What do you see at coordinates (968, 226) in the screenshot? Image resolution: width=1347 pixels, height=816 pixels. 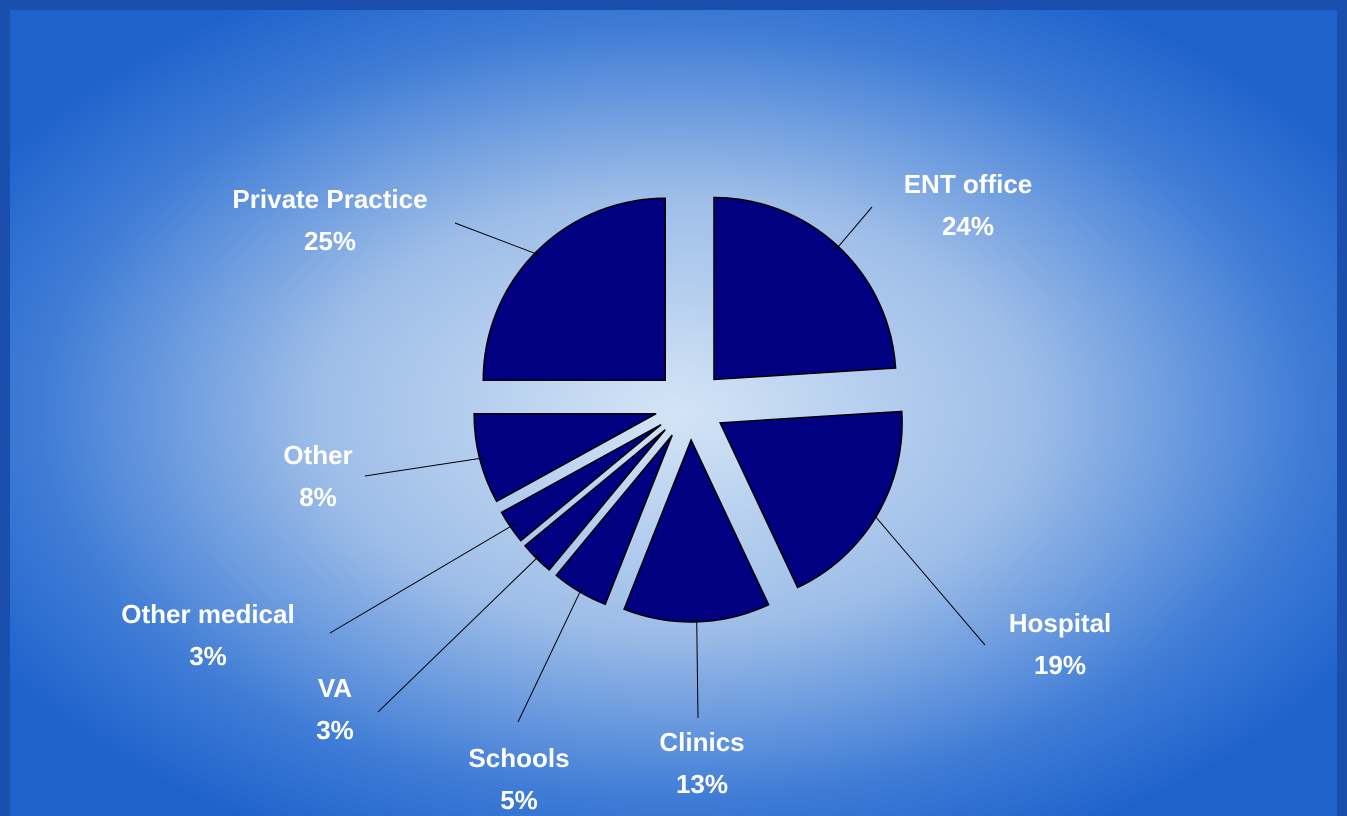 I see `slice-value-label: 24%` at bounding box center [968, 226].